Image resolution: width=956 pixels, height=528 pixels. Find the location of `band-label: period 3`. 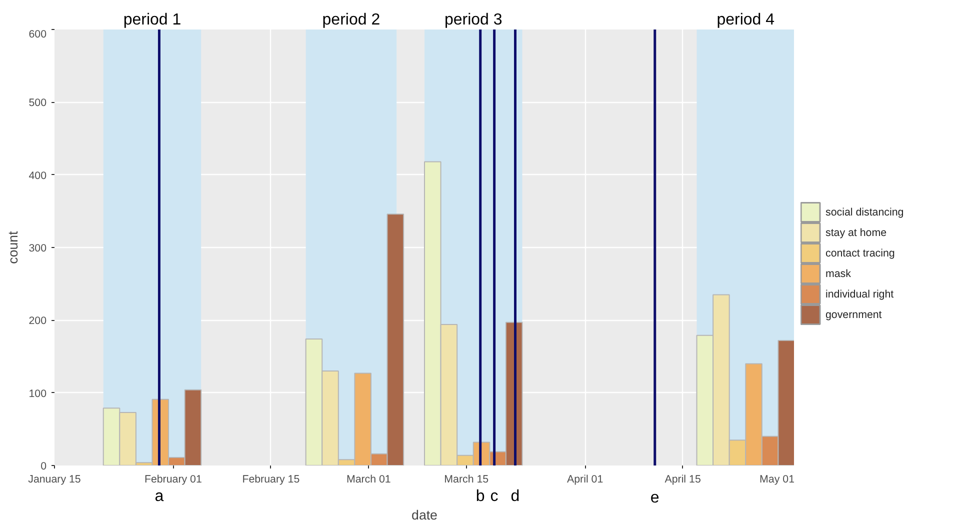

band-label: period 3 is located at coordinates (473, 19).